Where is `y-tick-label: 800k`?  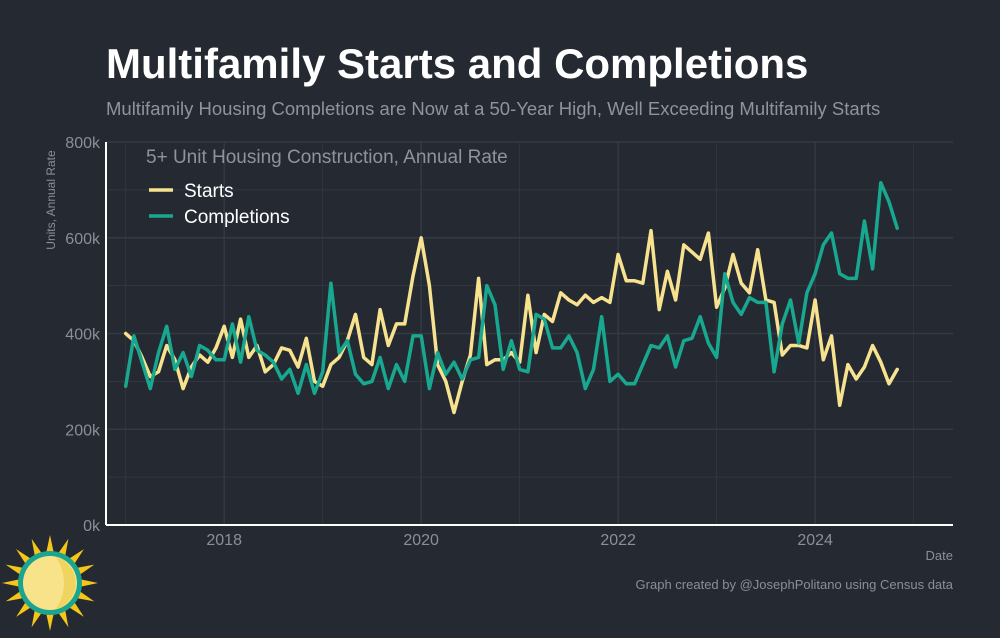 y-tick-label: 800k is located at coordinates (83, 143).